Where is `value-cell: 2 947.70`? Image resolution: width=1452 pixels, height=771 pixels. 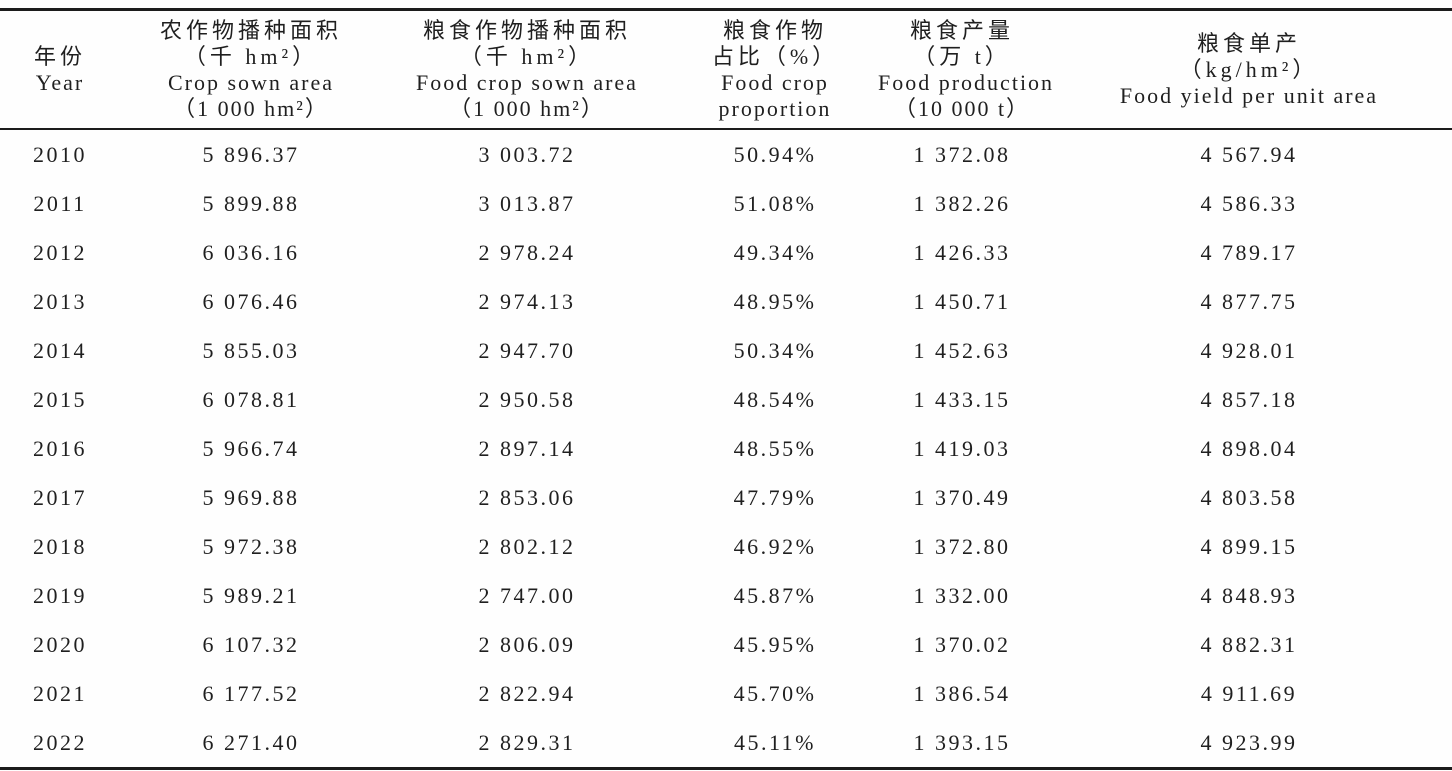
value-cell: 2 947.70 is located at coordinates (527, 350).